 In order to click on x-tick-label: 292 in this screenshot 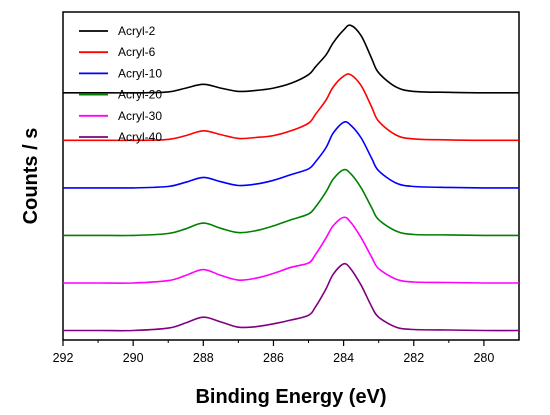, I will do `click(63, 358)`.